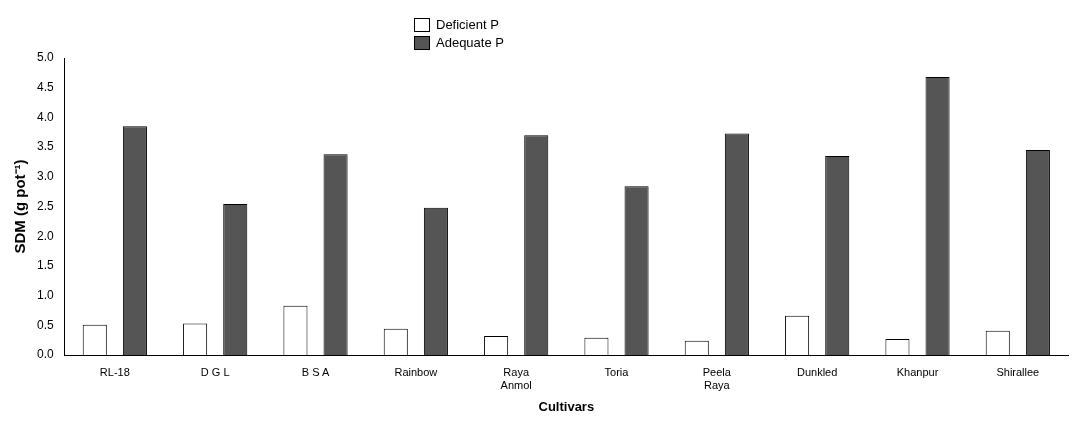  Describe the element at coordinates (315, 371) in the screenshot. I see `x-tick-label: B S A` at that location.